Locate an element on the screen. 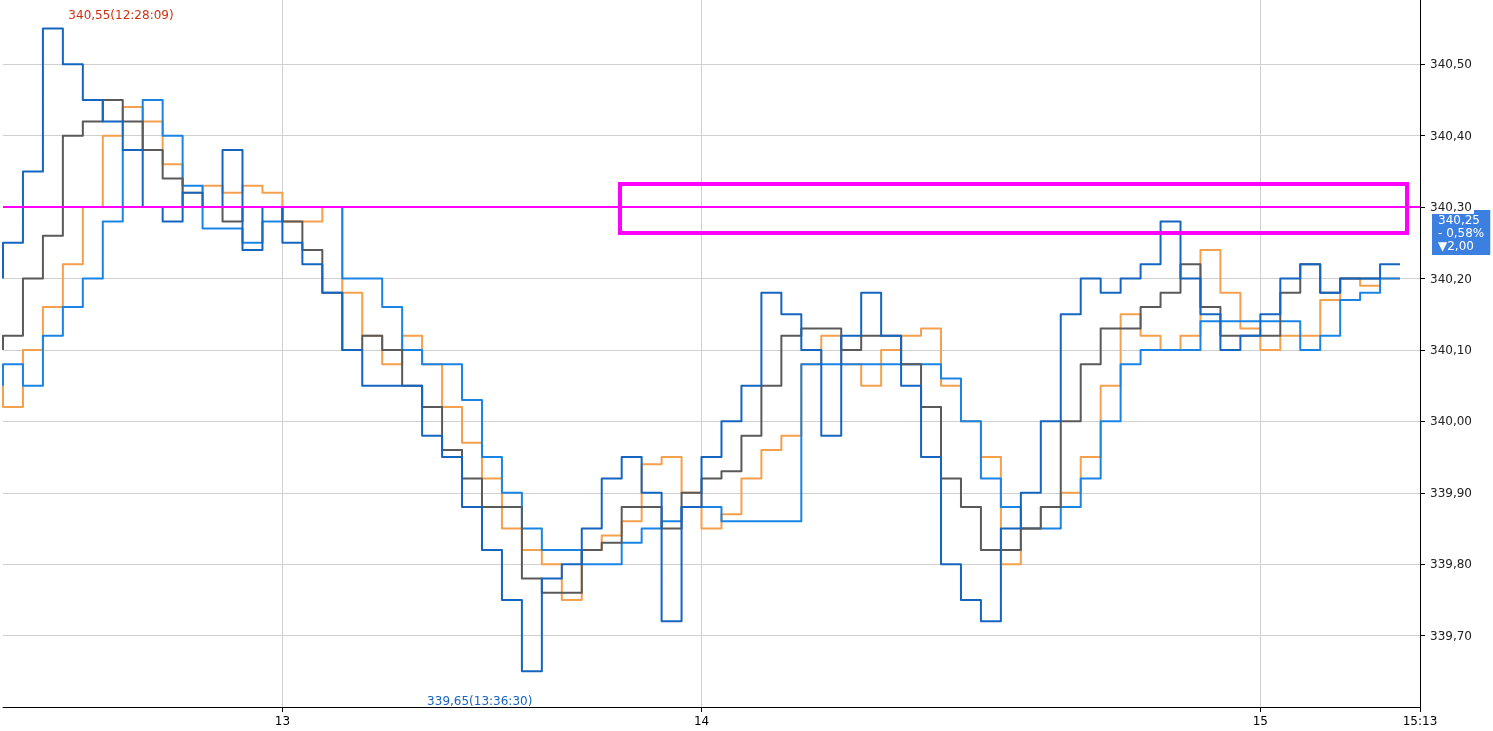 This screenshot has width=1493, height=731. y-tick-label: 340,20 is located at coordinates (1451, 278).